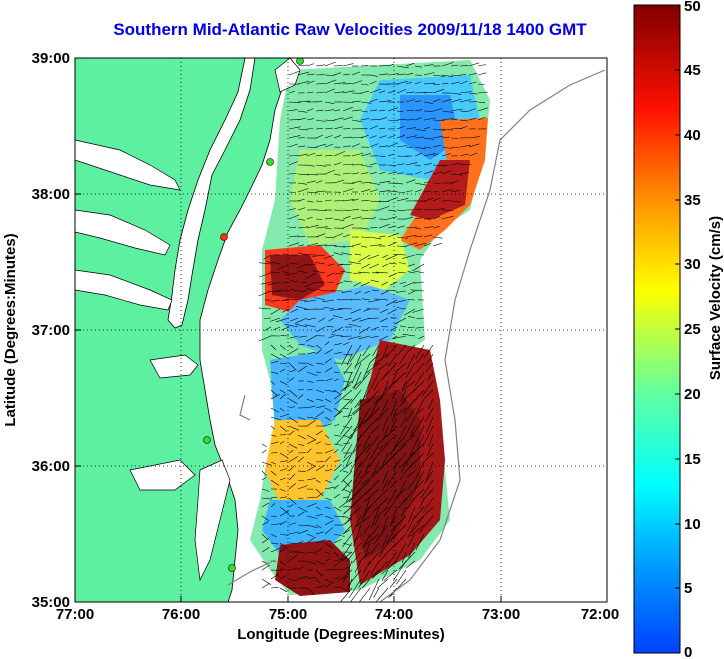 The width and height of the screenshot is (724, 659). I want to click on y-tick-label: 38:00, so click(51, 194).